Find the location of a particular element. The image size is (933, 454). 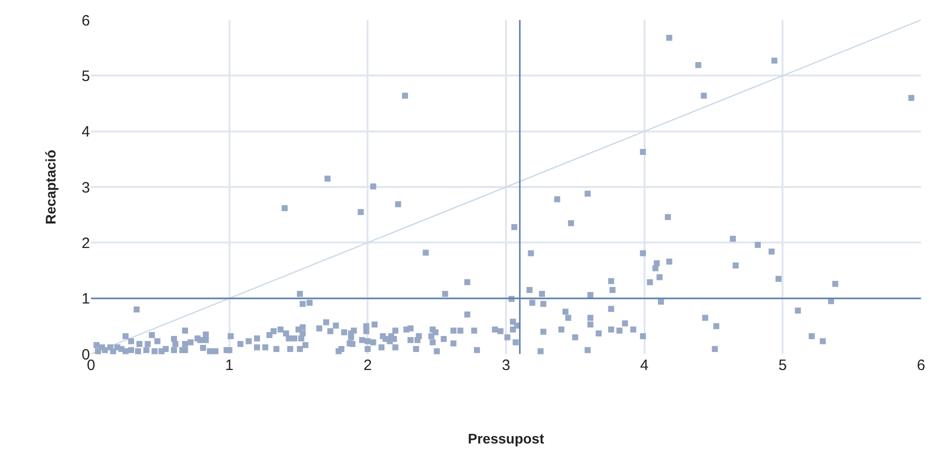

x-tick-label: 1 is located at coordinates (229, 365).